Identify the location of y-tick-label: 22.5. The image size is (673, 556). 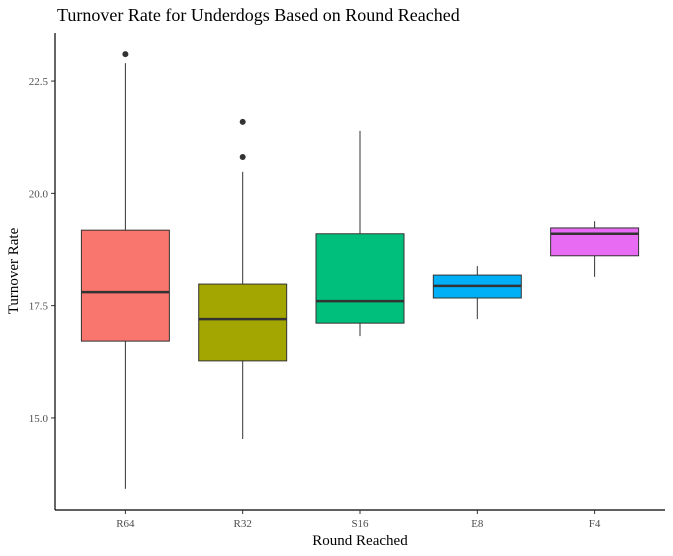
(39, 82).